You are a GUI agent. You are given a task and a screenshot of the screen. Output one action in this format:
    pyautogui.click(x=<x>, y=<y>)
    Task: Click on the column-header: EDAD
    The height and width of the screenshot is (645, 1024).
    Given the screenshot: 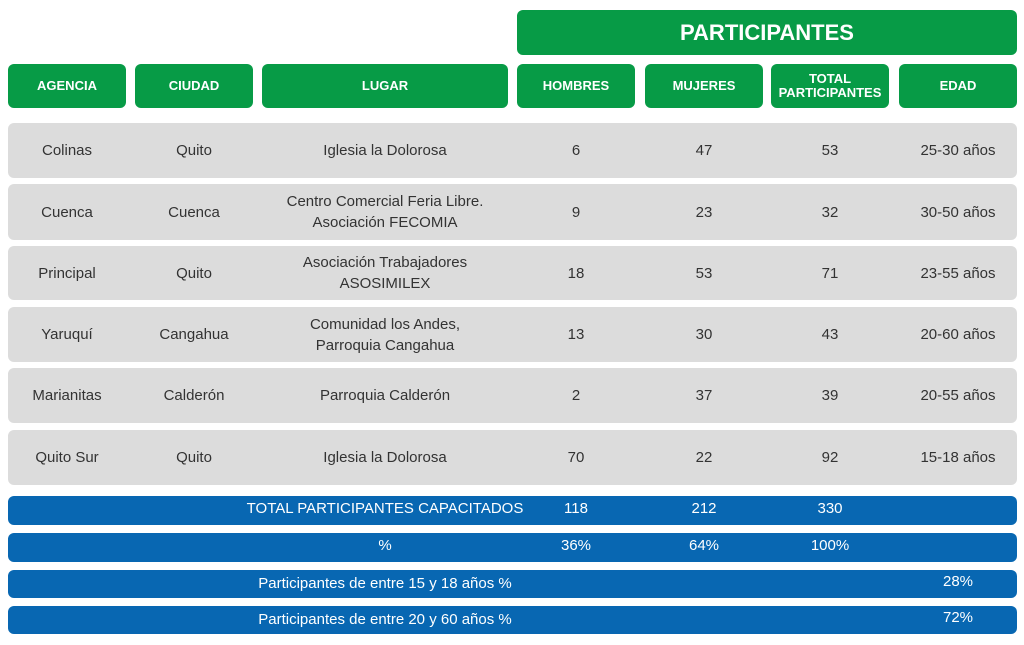 What is the action you would take?
    pyautogui.click(x=958, y=86)
    